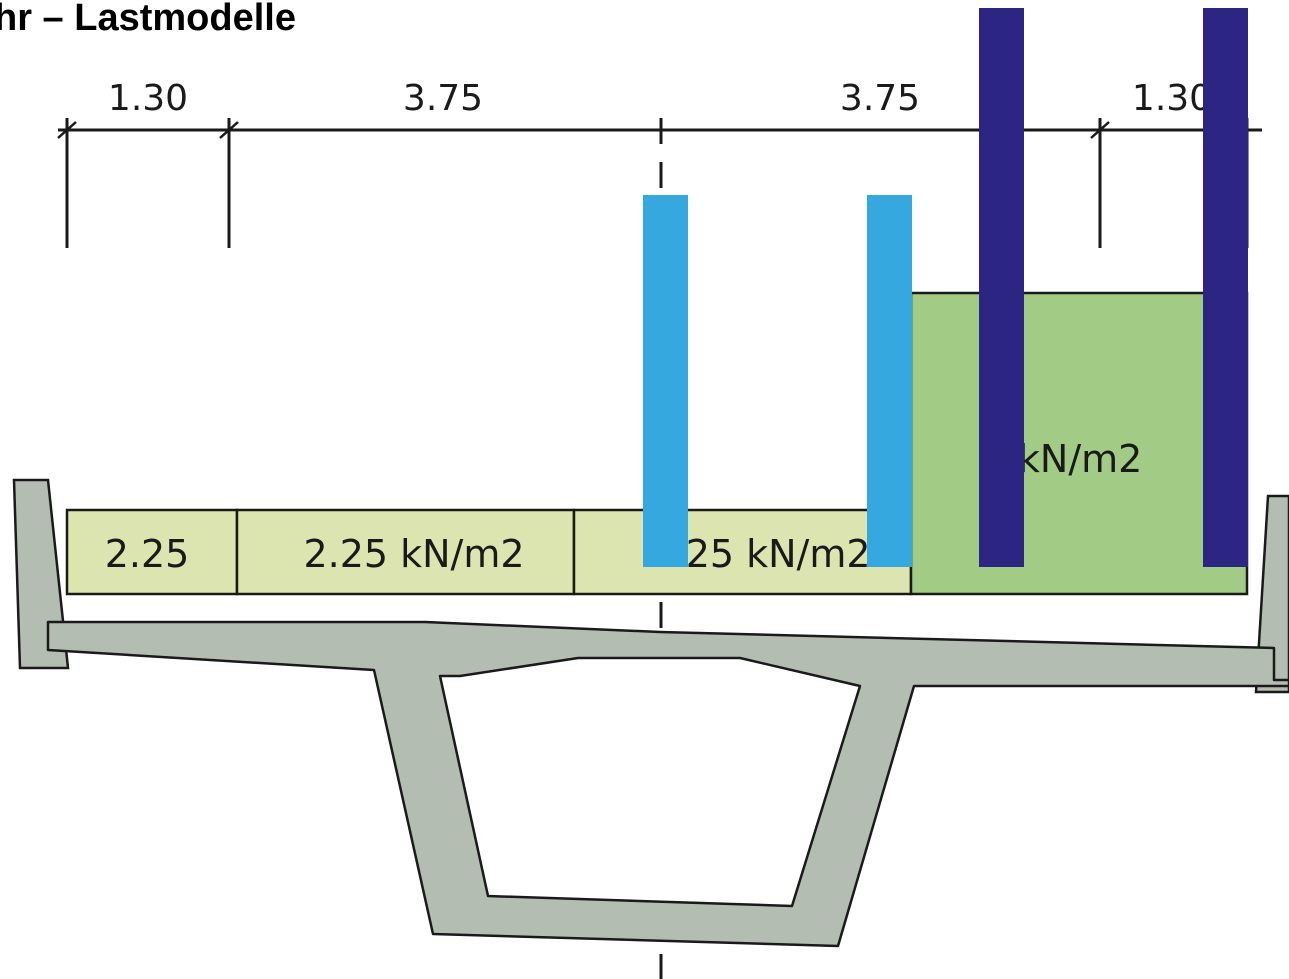  I want to click on right-edge-beam, so click(1271, 594).